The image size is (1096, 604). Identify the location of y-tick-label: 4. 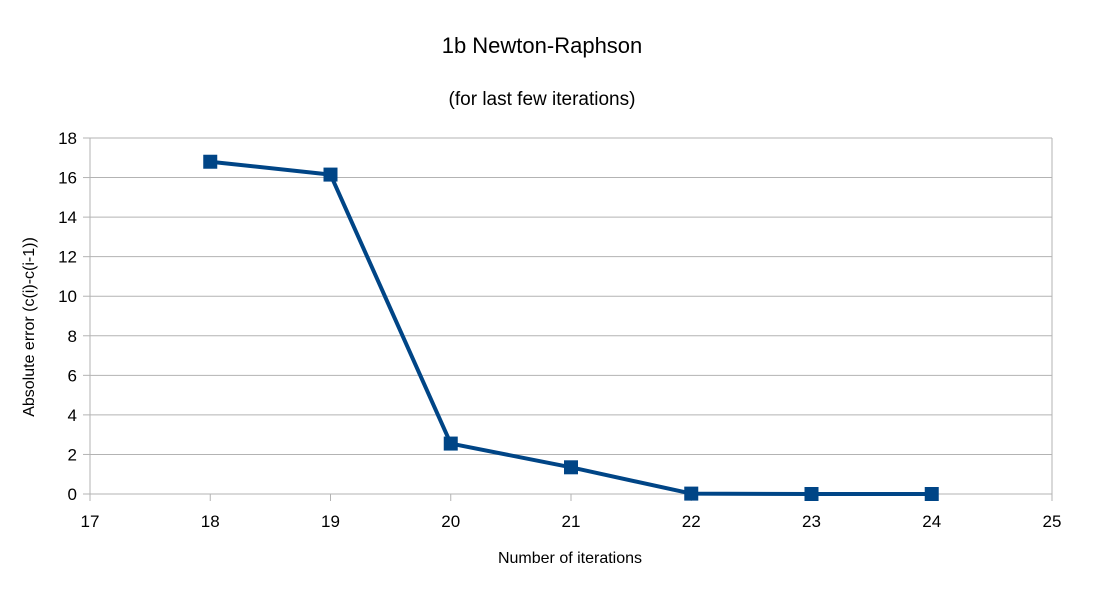
(72, 415).